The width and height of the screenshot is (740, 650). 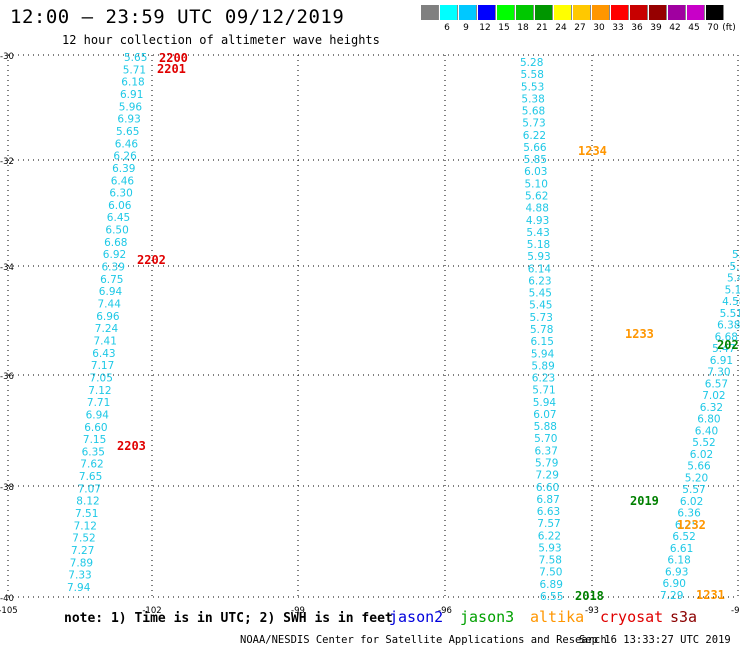 I want to click on lat-tick-label: -34, so click(x=7, y=268).